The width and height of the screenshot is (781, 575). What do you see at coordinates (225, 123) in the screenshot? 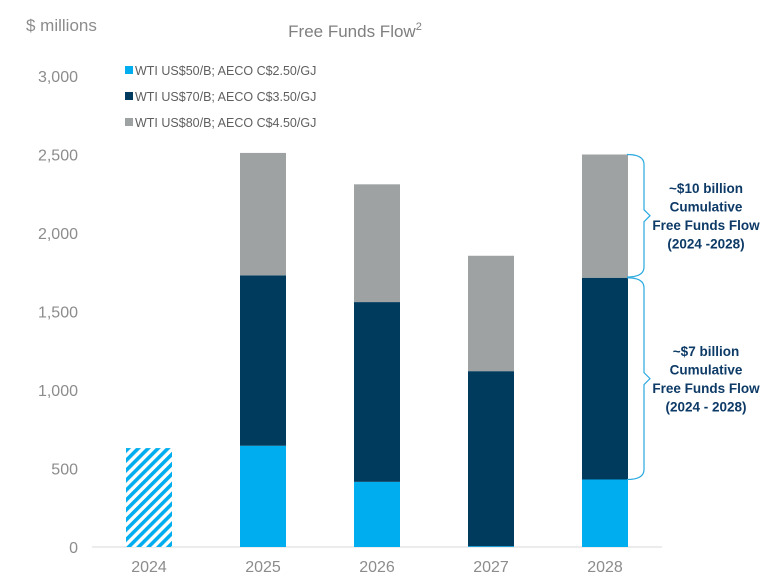
I see `legend-label-wti80: WTI US$80/B; AECO C$4.50/GJ` at bounding box center [225, 123].